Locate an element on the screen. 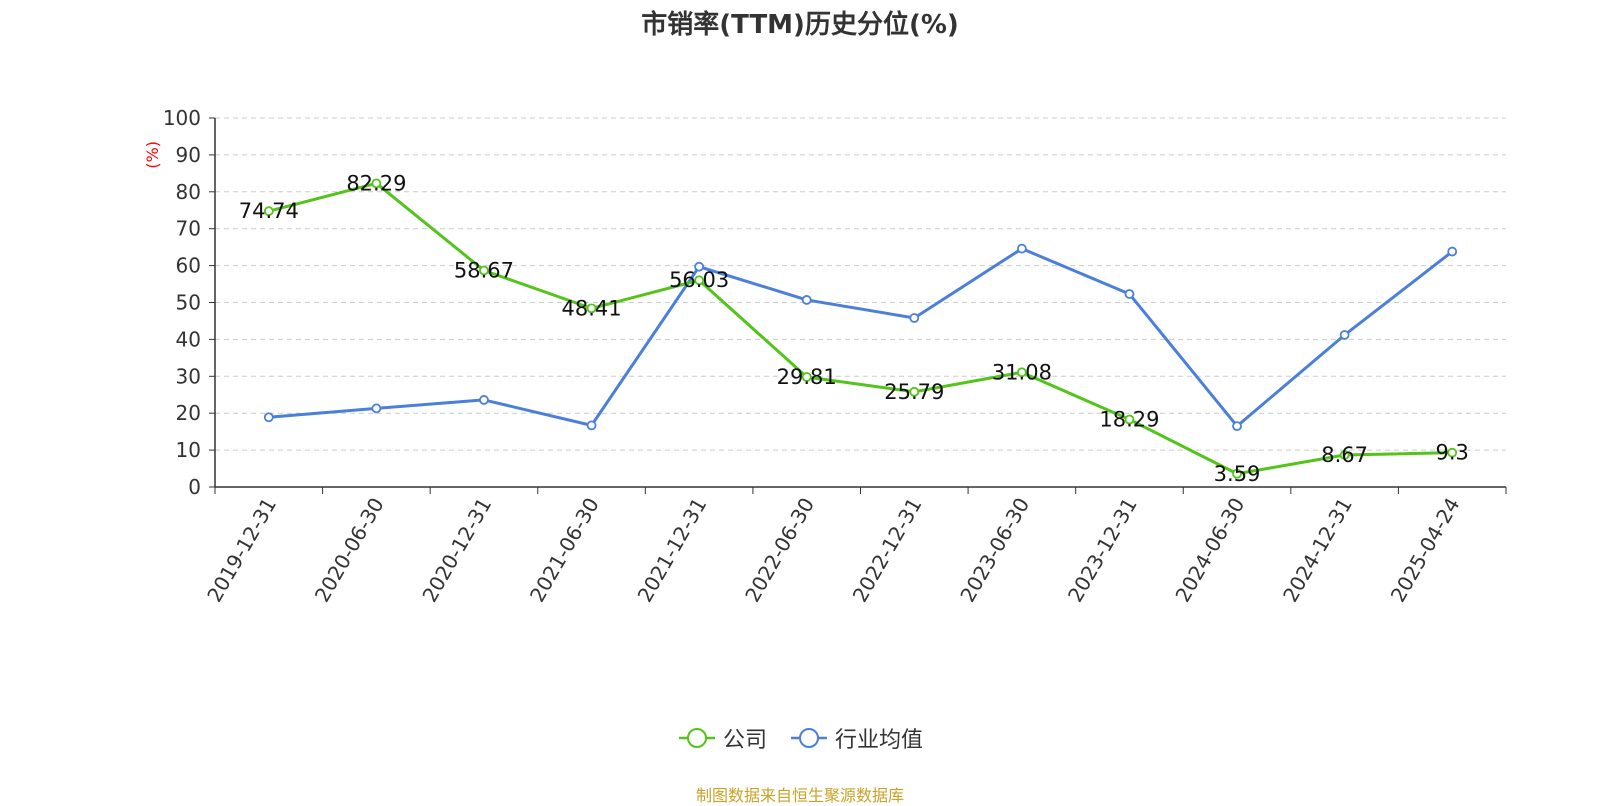  company-data-label: 58.67 is located at coordinates (484, 271).